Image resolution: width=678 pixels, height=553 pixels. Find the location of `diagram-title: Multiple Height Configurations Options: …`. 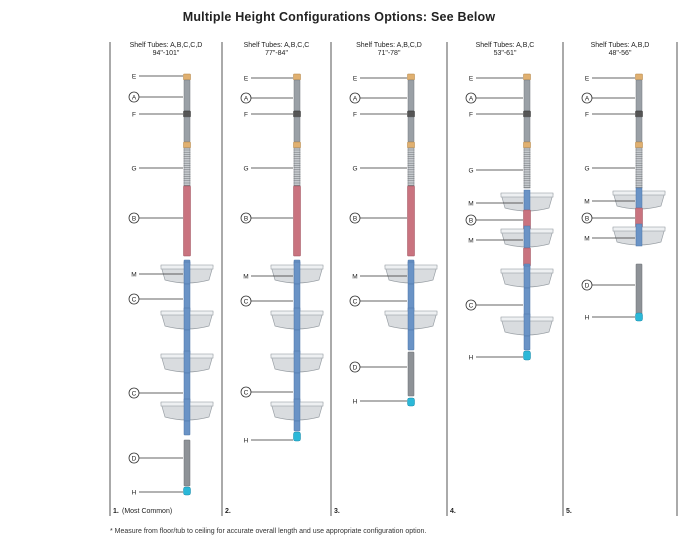

diagram-title: Multiple Height Configurations Options: … is located at coordinates (339, 17).